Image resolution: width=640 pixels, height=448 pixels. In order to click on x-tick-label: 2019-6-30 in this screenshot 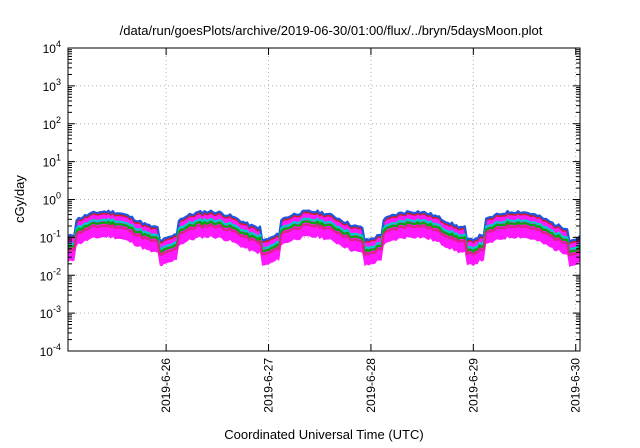, I will do `click(576, 385)`.